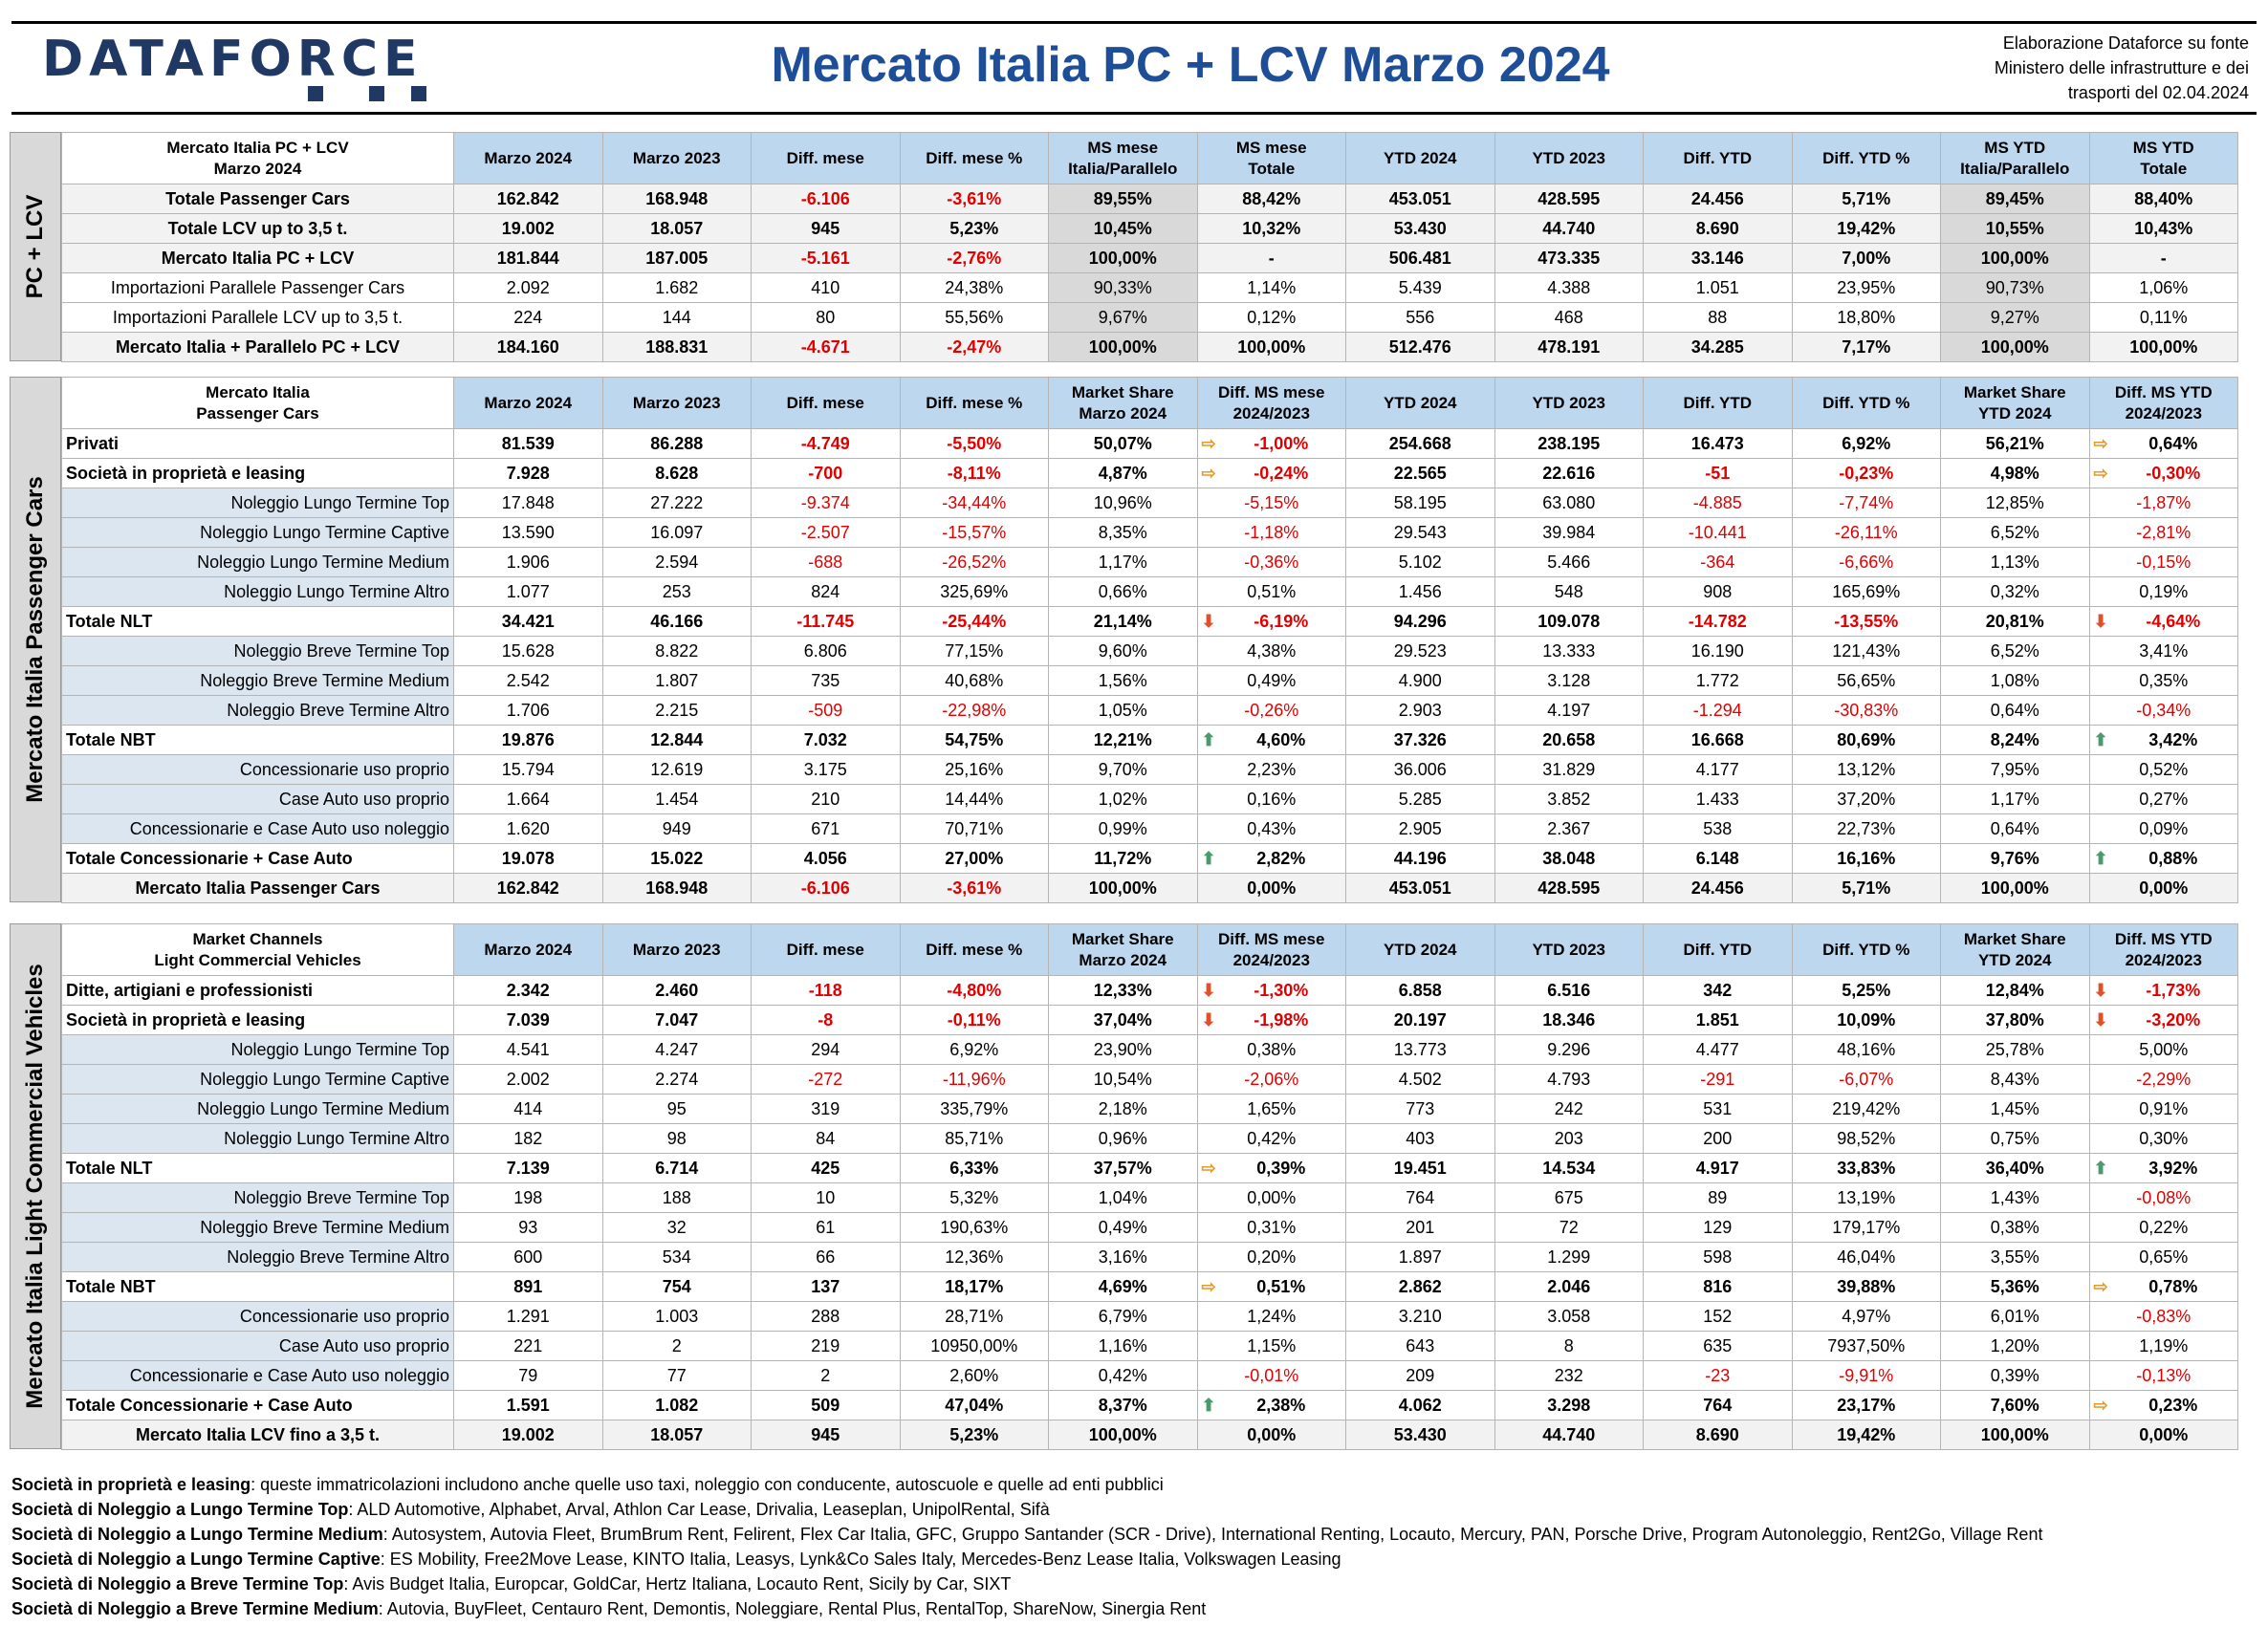 The width and height of the screenshot is (2268, 1626). Describe the element at coordinates (258, 1435) in the screenshot. I see `row-label: Mercato Italia LCV fino a 3,5 t.` at that location.